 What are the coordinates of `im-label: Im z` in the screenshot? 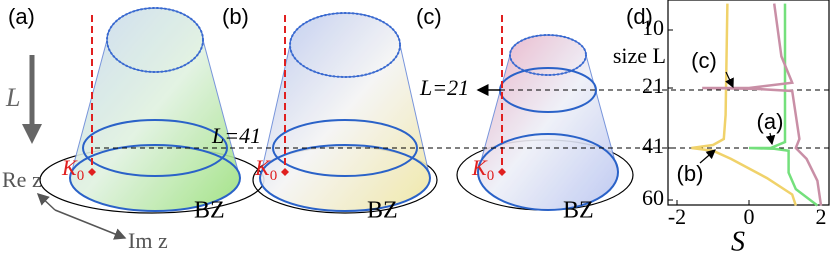 It's located at (148, 240).